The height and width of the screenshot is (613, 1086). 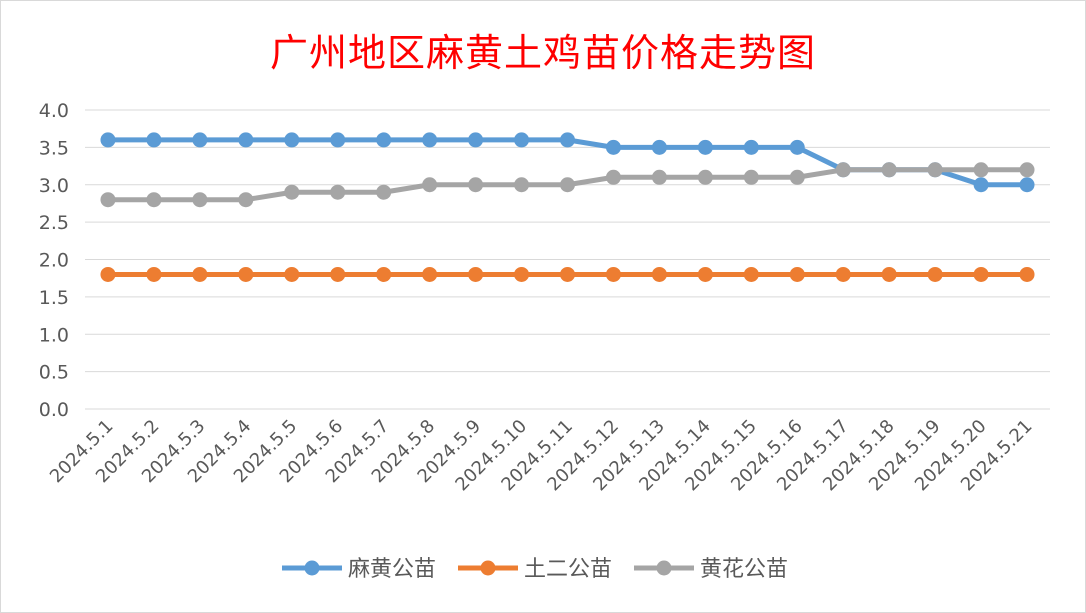 What do you see at coordinates (392, 569) in the screenshot?
I see `legend-label: 麻黄公苗` at bounding box center [392, 569].